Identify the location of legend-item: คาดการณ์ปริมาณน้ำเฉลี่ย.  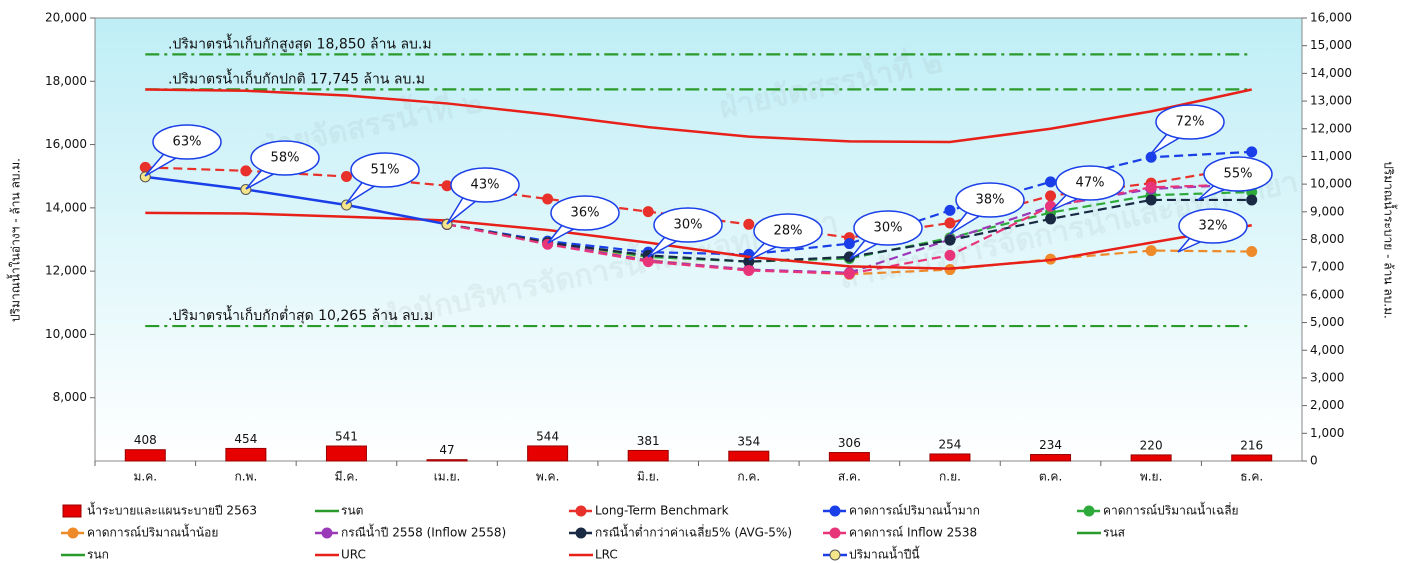
(1158, 510).